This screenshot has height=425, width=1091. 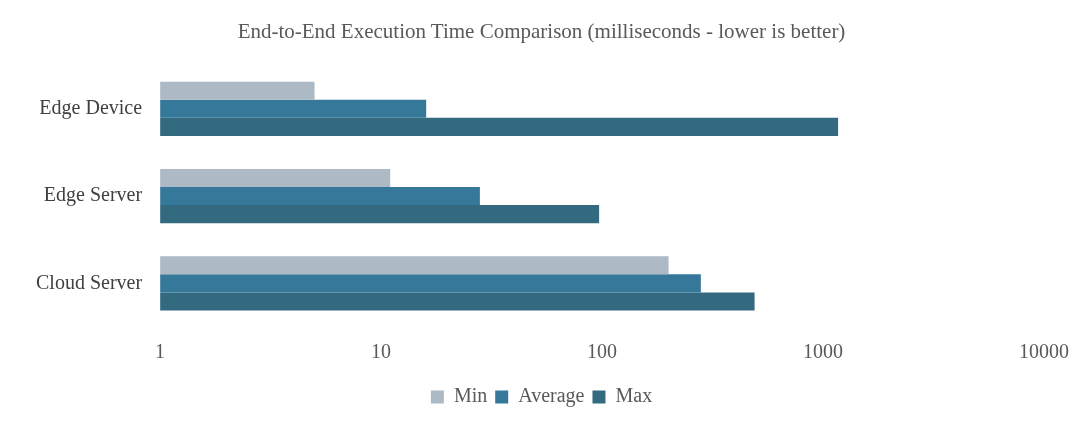 What do you see at coordinates (634, 395) in the screenshot?
I see `legend-label: Max` at bounding box center [634, 395].